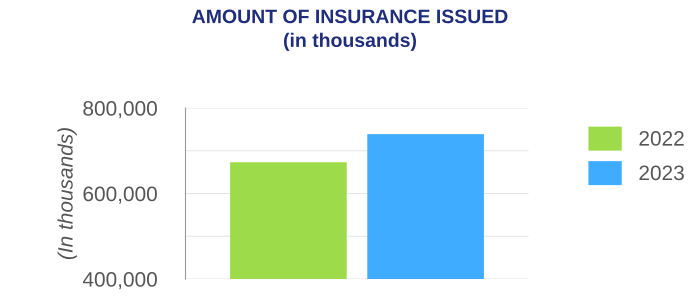 The width and height of the screenshot is (700, 300). Describe the element at coordinates (67, 194) in the screenshot. I see `y-axis-title: (In thousands)` at that location.